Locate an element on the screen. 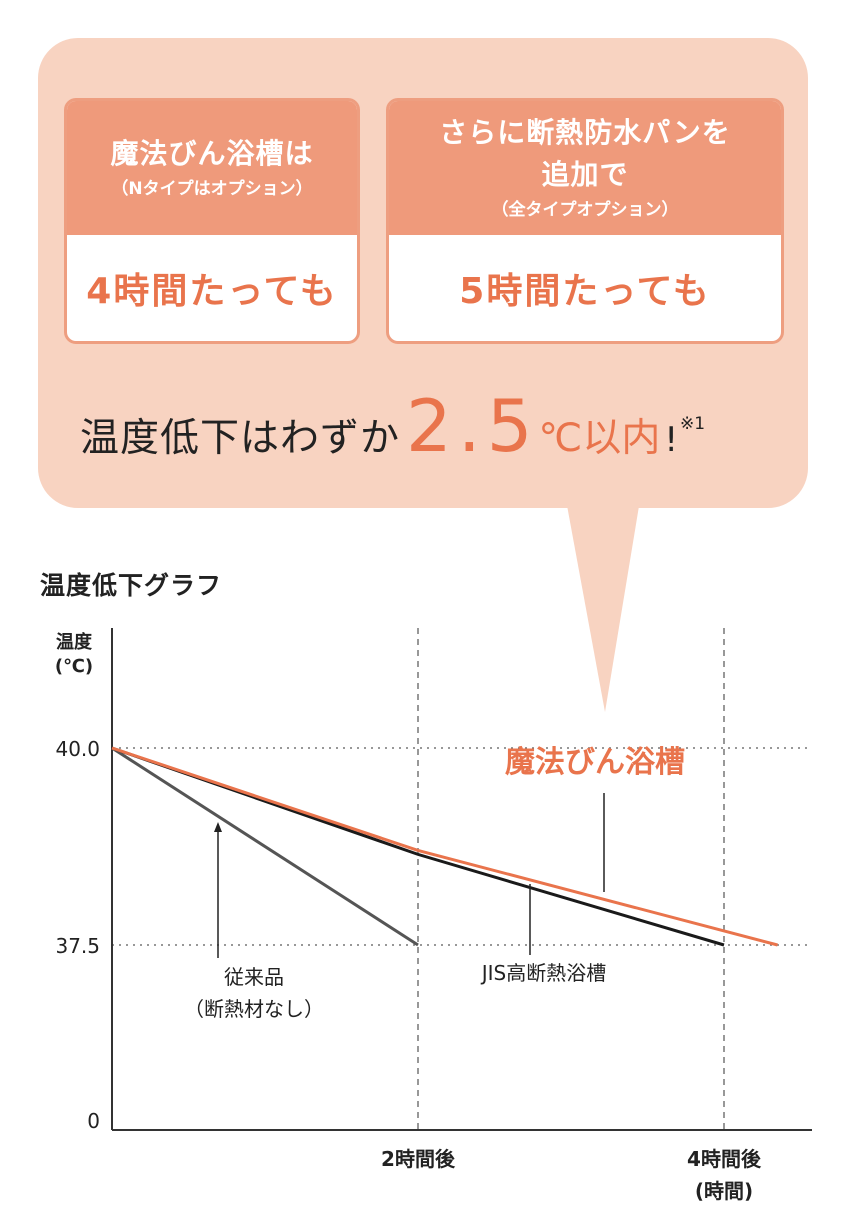 This screenshot has width=861, height=1215. headline-lead: 温度低下はわずか is located at coordinates (240, 438).